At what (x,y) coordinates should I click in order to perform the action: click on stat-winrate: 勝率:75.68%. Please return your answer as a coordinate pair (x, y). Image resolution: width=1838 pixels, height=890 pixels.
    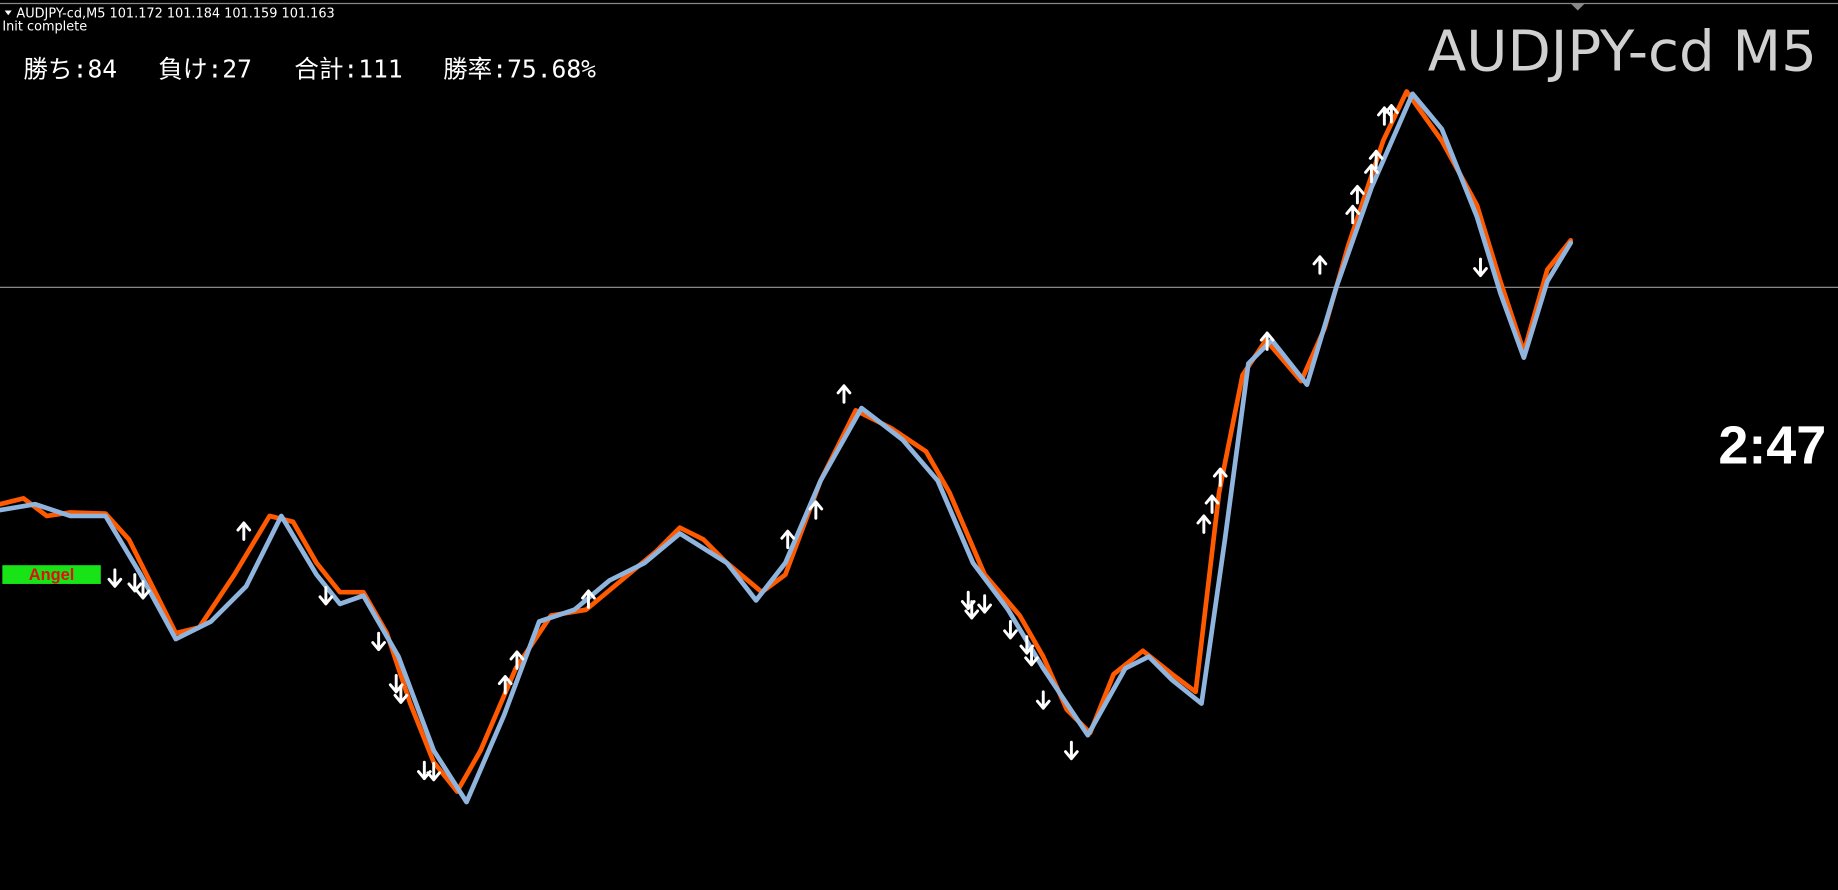
    Looking at the image, I should click on (519, 68).